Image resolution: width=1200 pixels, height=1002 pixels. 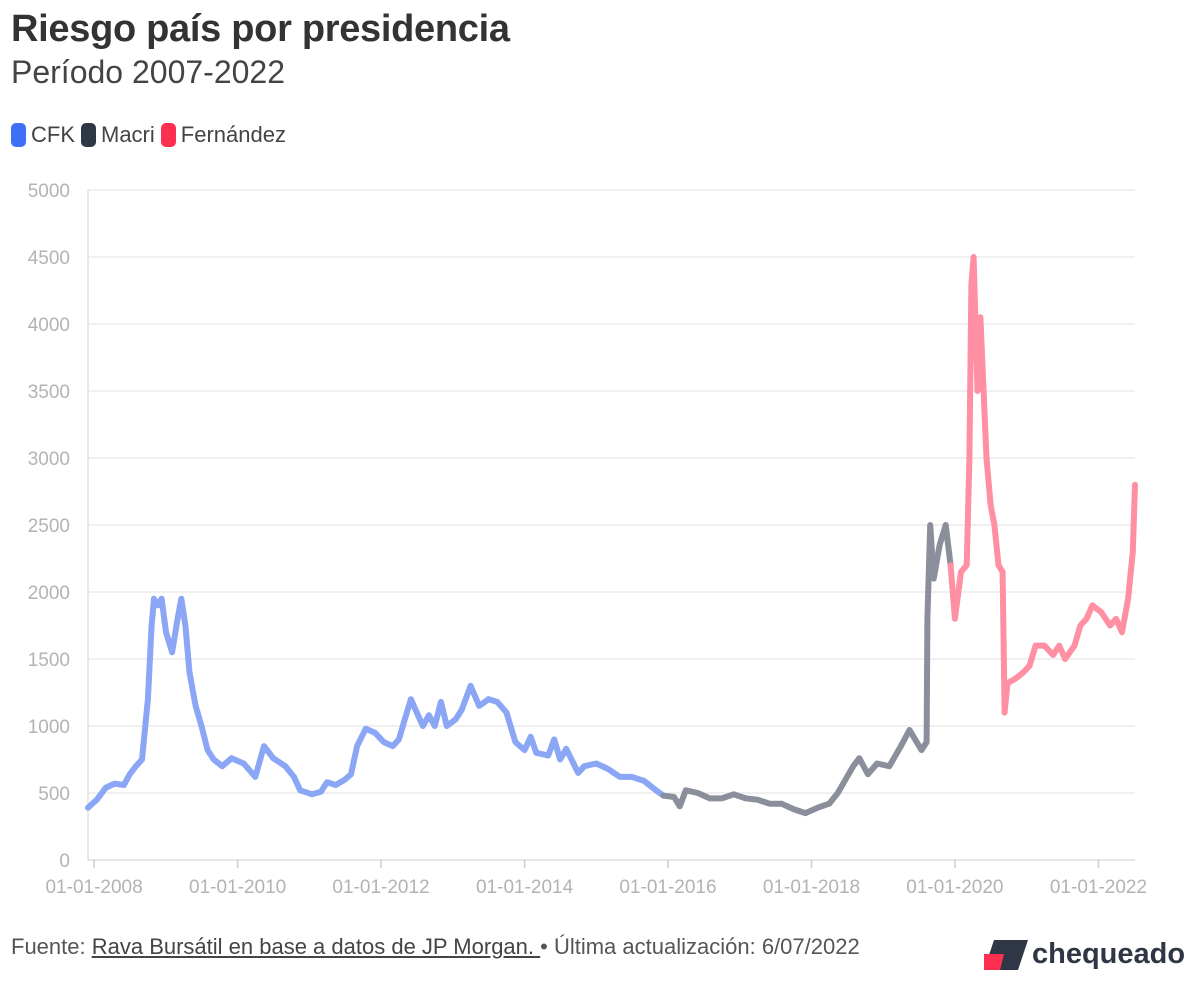 What do you see at coordinates (51, 946) in the screenshot?
I see `source-prefix: Fuente:` at bounding box center [51, 946].